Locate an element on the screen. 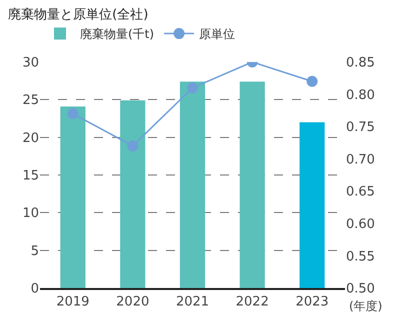 Image resolution: width=407 pixels, height=321 pixels. y2-tick-label: 0.55 is located at coordinates (360, 256).